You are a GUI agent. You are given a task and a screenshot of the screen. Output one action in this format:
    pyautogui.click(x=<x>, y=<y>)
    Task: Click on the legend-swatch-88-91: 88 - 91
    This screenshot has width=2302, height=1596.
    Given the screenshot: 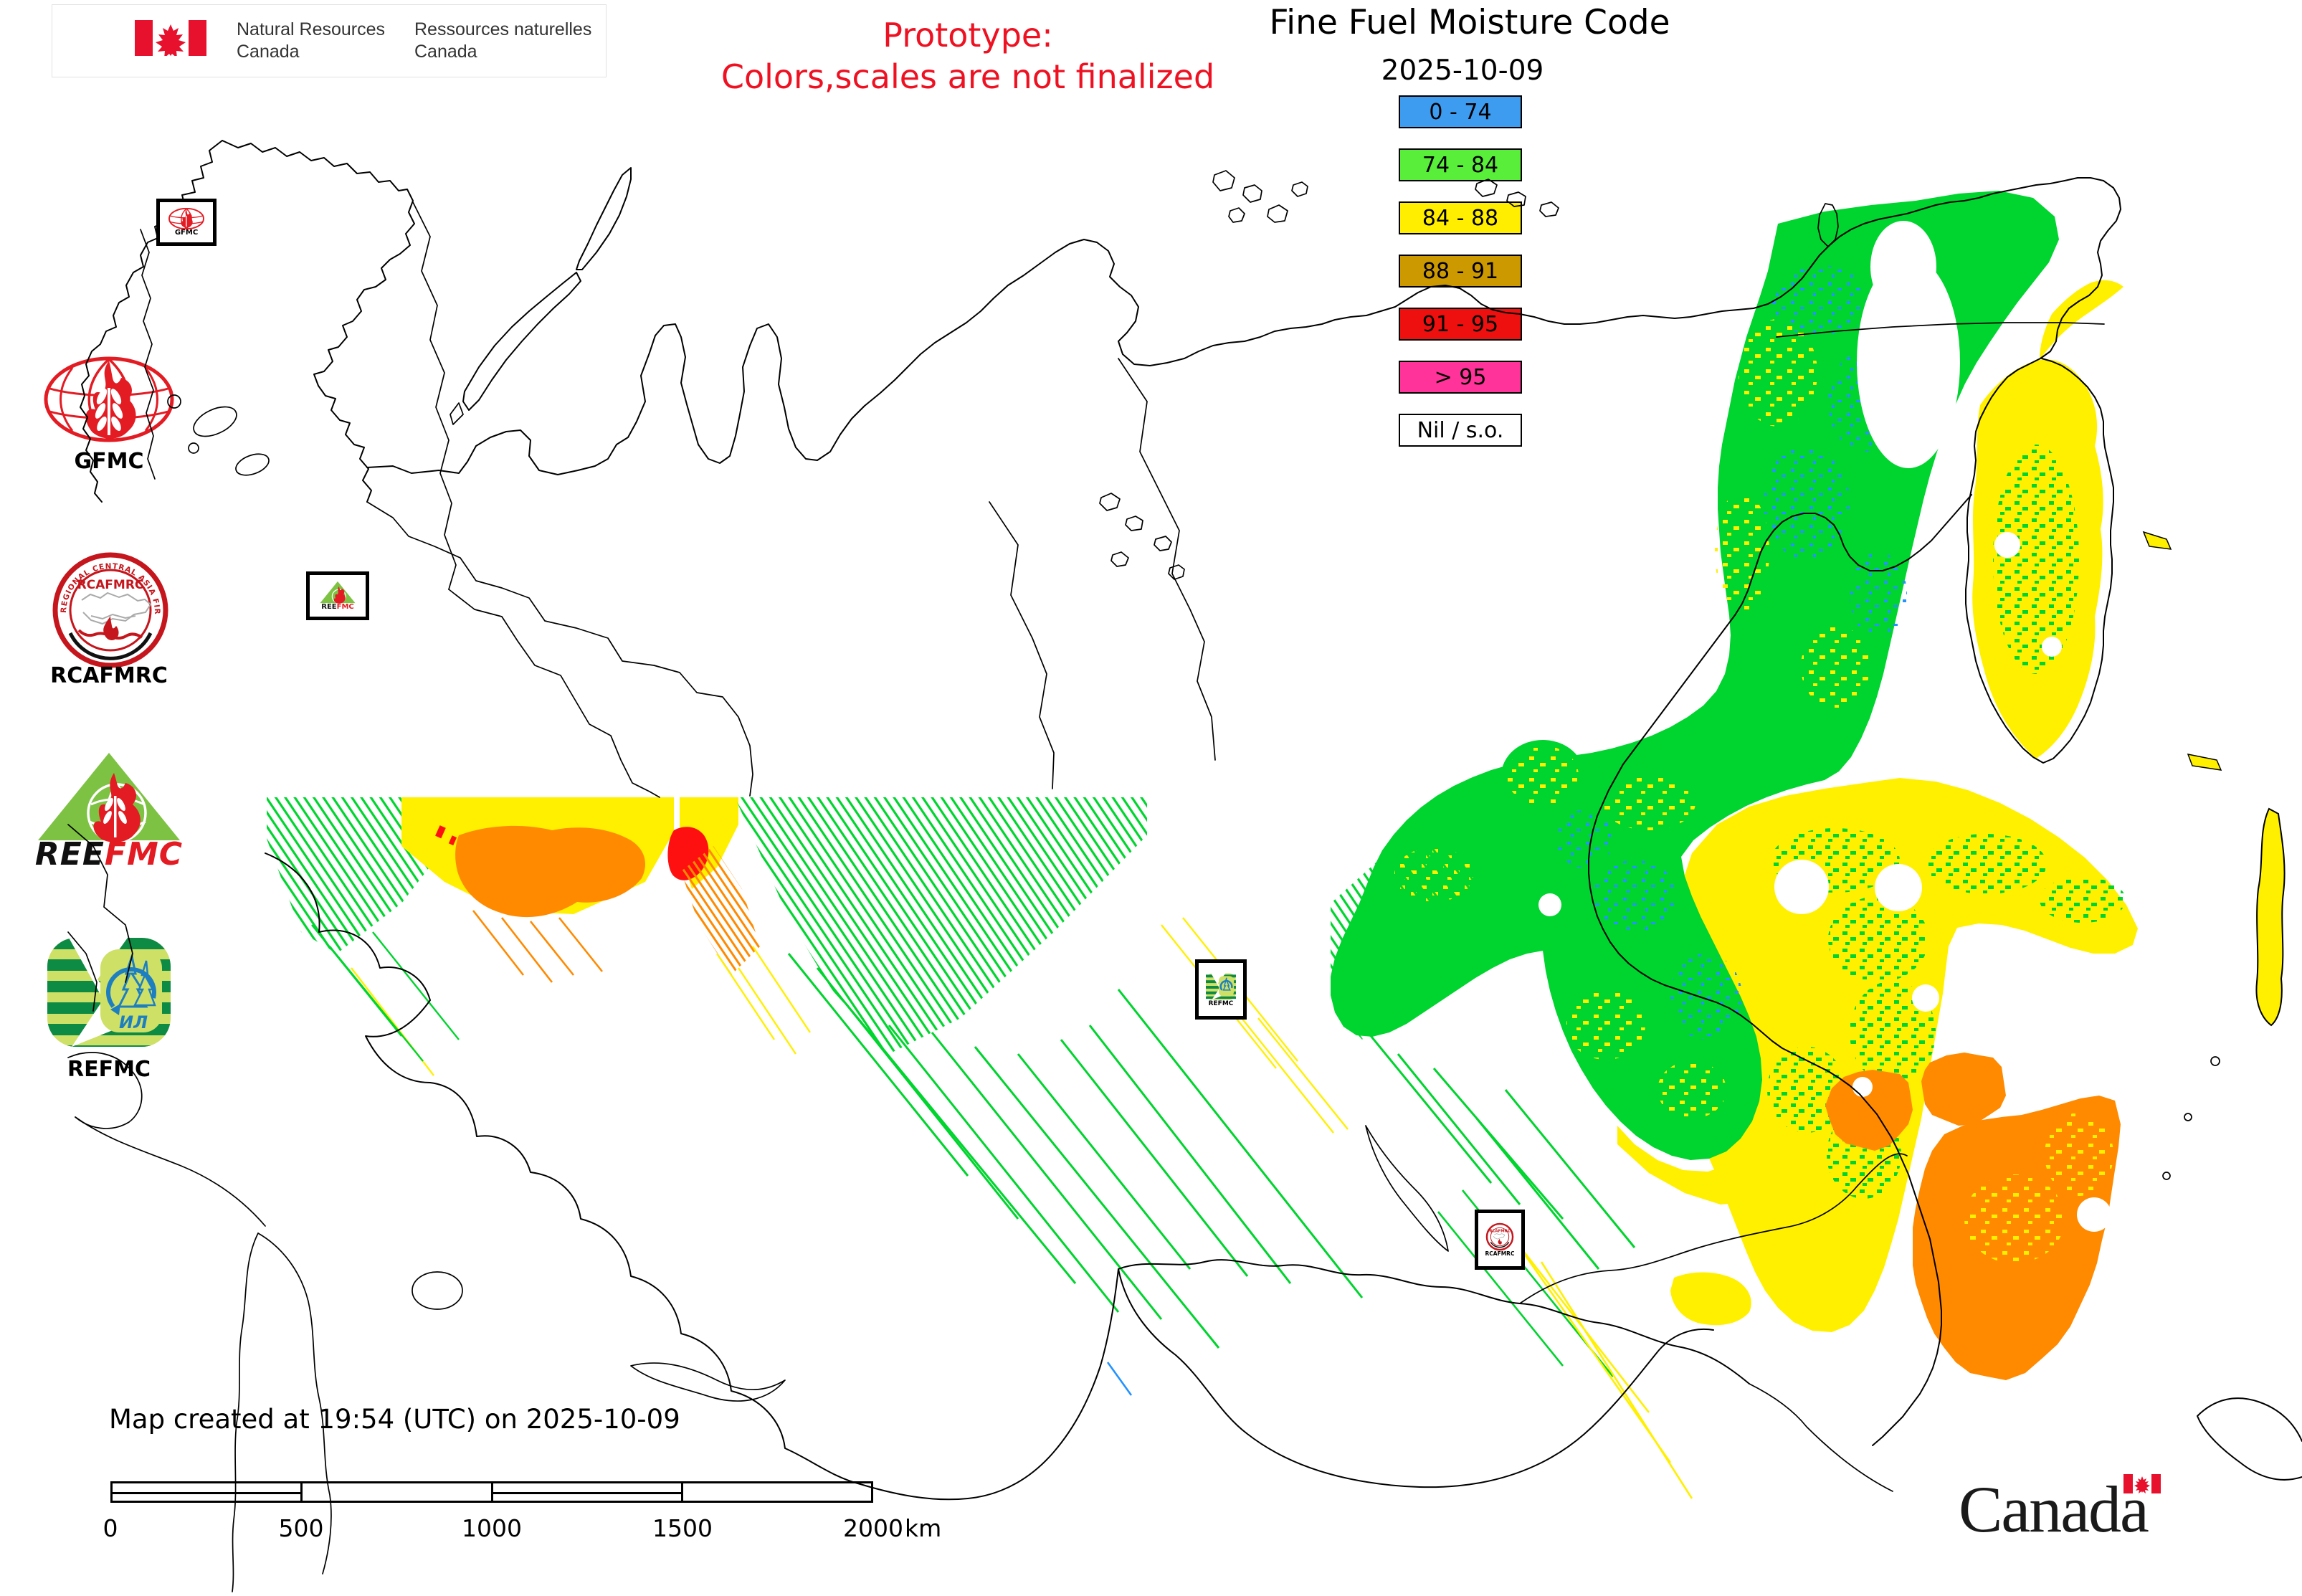 What is the action you would take?
    pyautogui.click(x=1460, y=271)
    